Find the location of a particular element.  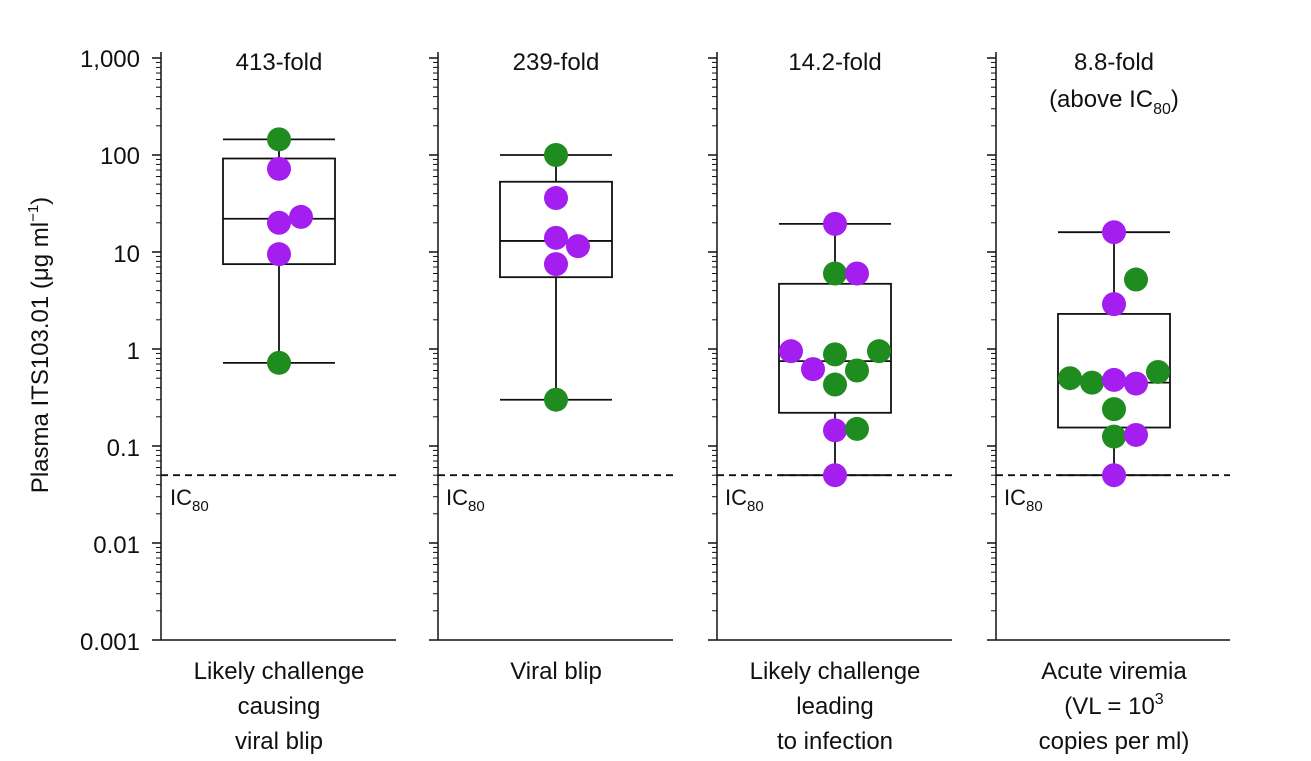

fold-annotation-line: 14.2-fold is located at coordinates (834, 62).